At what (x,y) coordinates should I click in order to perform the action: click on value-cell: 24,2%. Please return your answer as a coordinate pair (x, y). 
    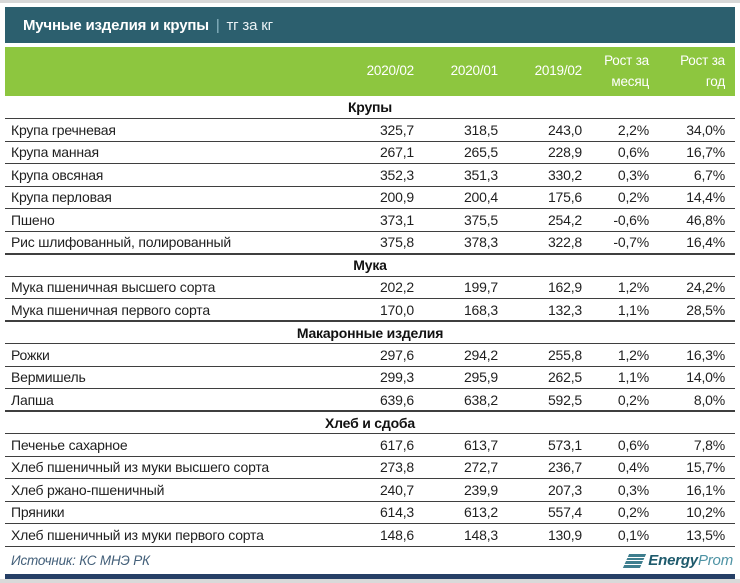
    Looking at the image, I should click on (705, 287).